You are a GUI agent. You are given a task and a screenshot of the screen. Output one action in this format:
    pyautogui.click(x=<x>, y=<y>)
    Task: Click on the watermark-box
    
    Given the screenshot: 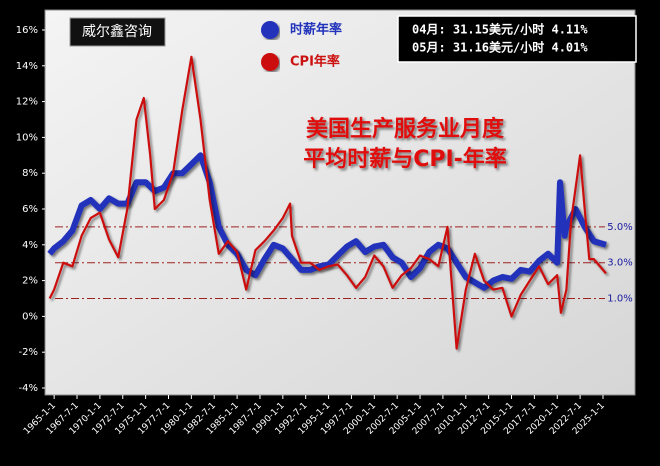 What is the action you would take?
    pyautogui.click(x=117, y=32)
    